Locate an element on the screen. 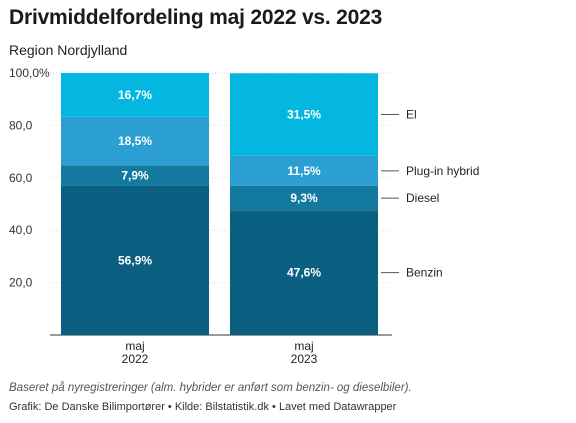 The width and height of the screenshot is (576, 423). y-tick-label: 60,0 is located at coordinates (21, 178).